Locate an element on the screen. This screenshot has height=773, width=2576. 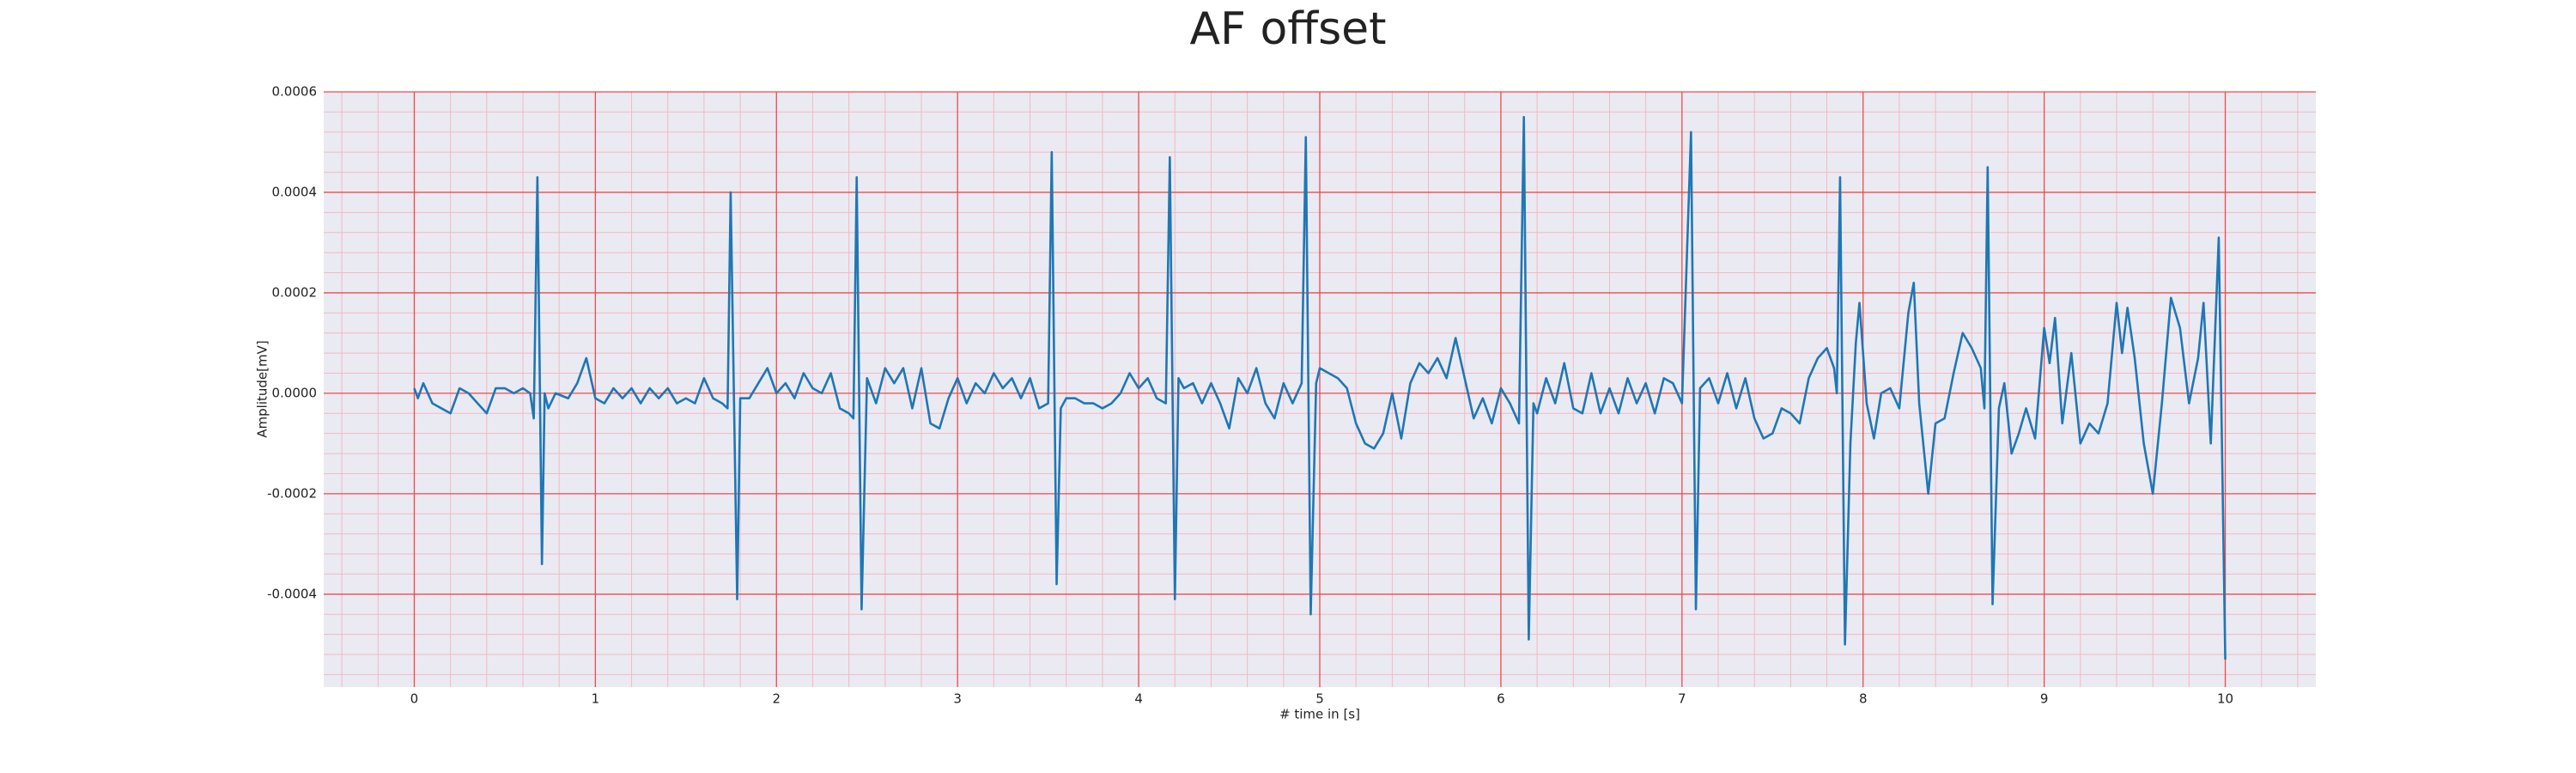
x-tick-label: 6 is located at coordinates (1501, 699).